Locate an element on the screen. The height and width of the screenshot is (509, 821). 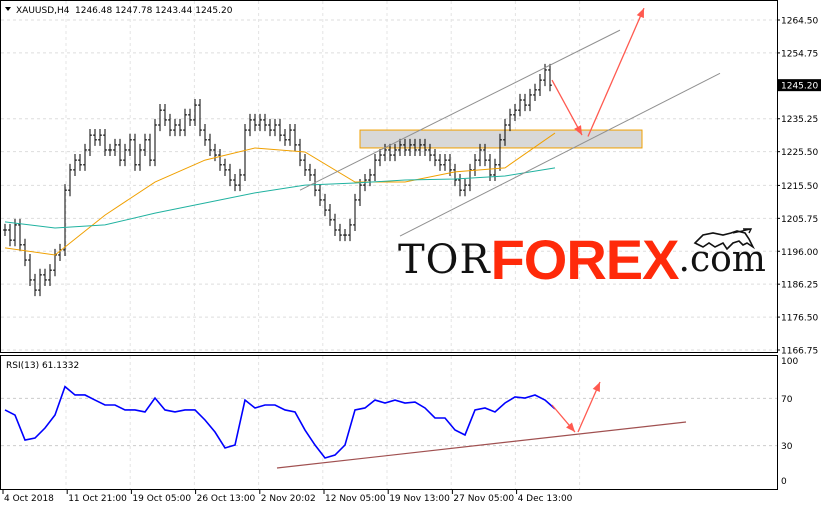
ohlc-values: 1246.48 1247.78 1243.44 1245.20 is located at coordinates (154, 11).